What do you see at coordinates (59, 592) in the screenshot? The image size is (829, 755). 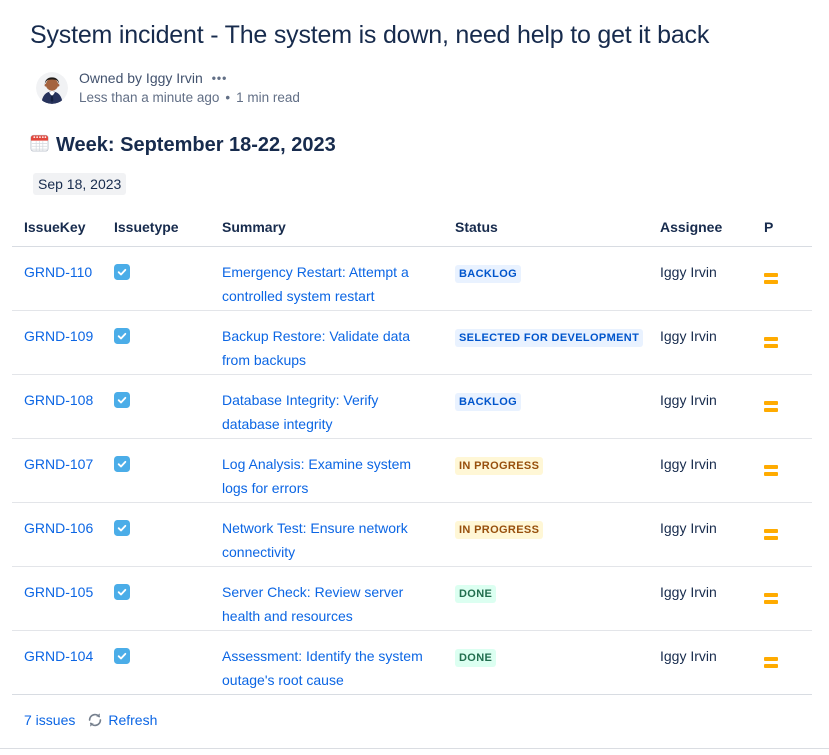 I see `issue-key-link: GRND-105` at bounding box center [59, 592].